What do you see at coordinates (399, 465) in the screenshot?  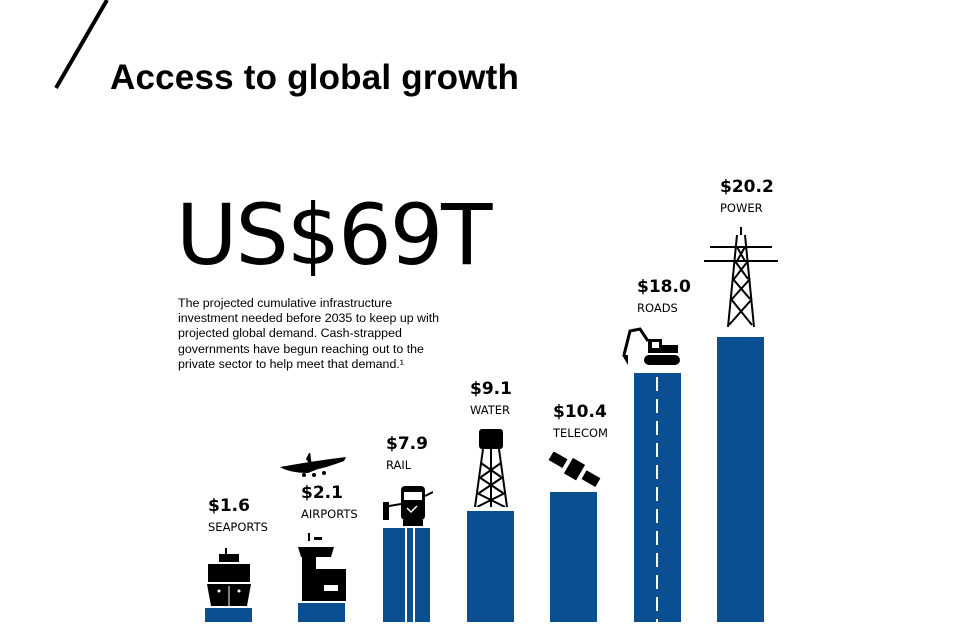 I see `category-label: RAIL` at bounding box center [399, 465].